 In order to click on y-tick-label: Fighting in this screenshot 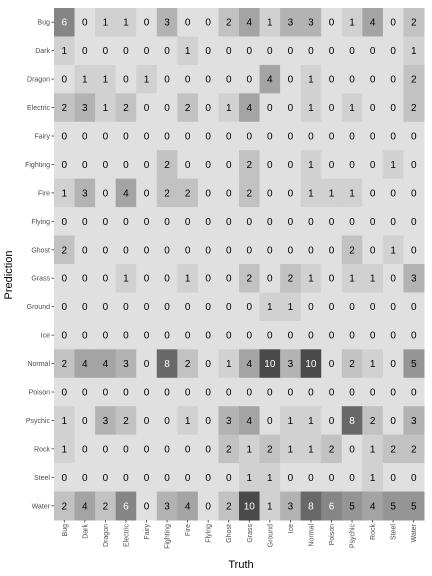, I will do `click(37, 165)`.